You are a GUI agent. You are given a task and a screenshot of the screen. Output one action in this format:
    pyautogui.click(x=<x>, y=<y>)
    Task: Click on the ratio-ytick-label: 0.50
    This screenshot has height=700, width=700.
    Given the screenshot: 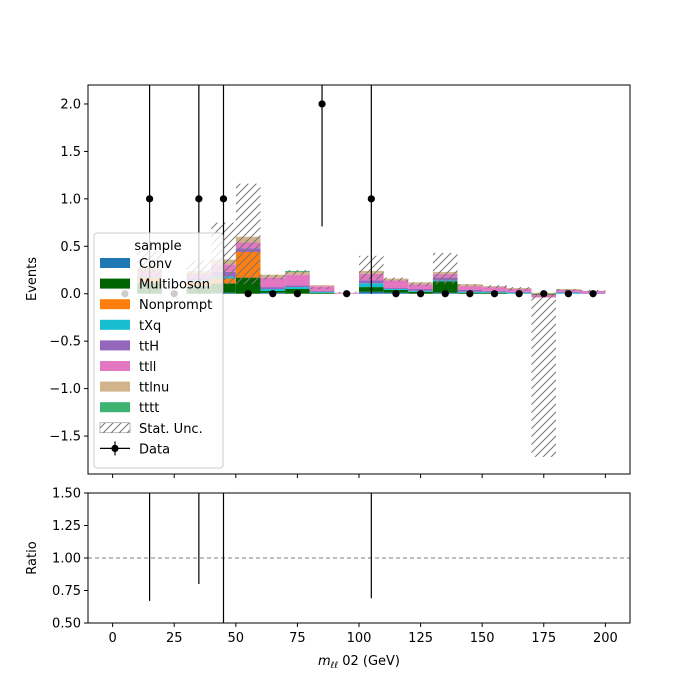 What is the action you would take?
    pyautogui.click(x=66, y=624)
    